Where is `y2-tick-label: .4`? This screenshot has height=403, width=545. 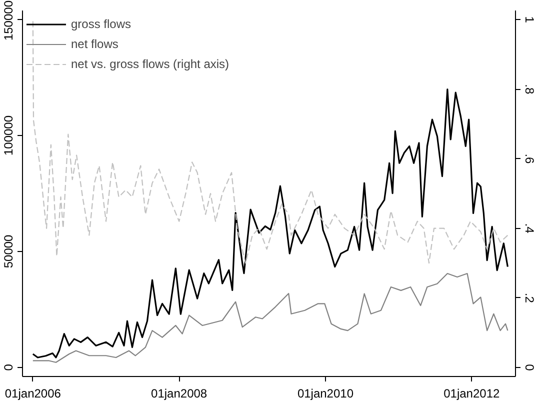
y2-tick-label: .4 is located at coordinates (529, 228).